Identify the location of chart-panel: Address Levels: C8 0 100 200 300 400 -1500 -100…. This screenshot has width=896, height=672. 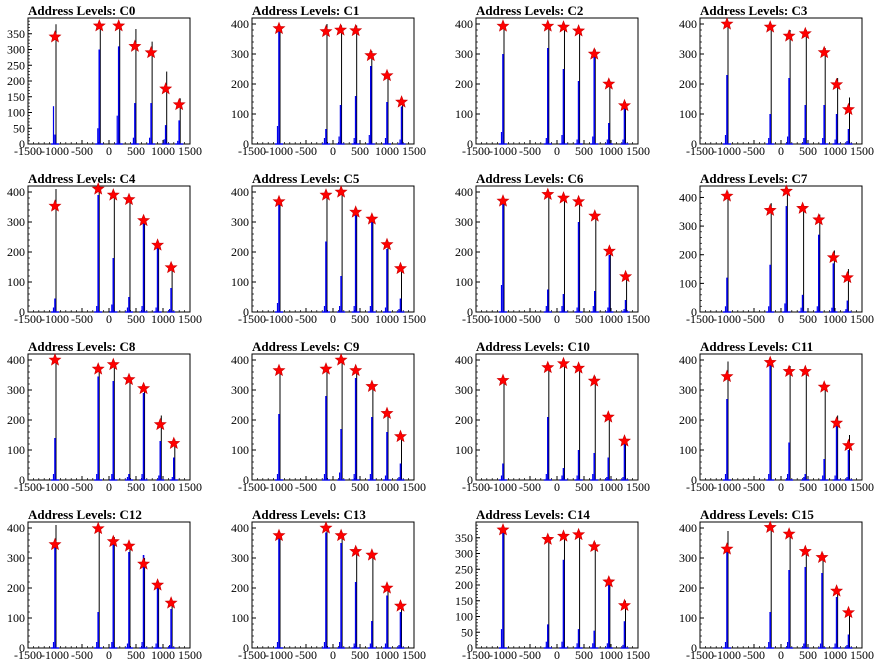
(104, 416).